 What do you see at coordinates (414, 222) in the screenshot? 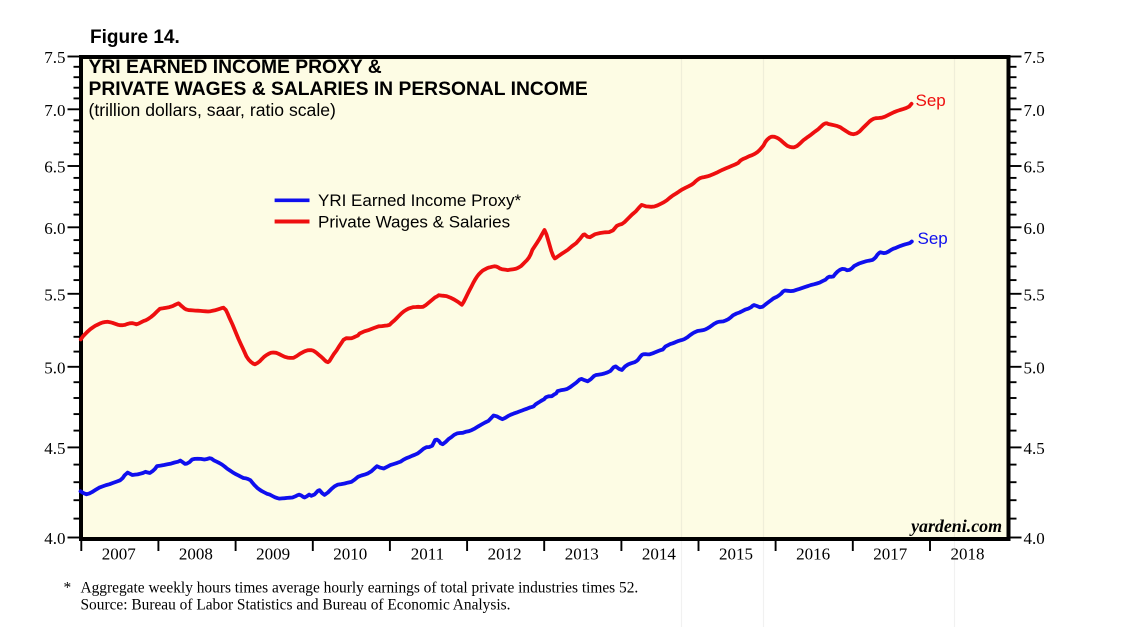
I see `svg-text: Private Wages & Salaries` at bounding box center [414, 222].